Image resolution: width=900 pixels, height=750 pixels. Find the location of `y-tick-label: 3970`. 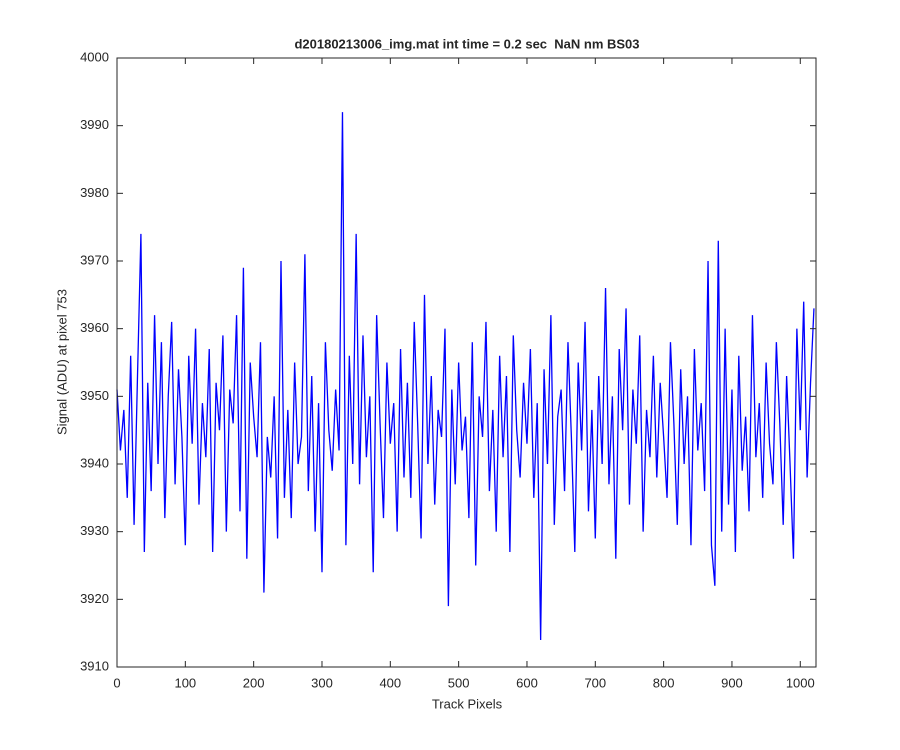

y-tick-label: 3970 is located at coordinates (94, 259).